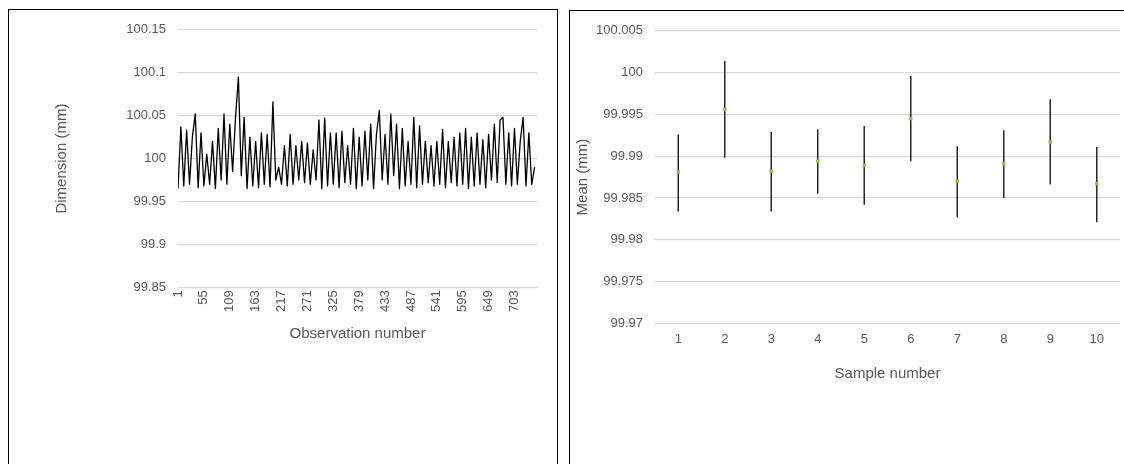 The height and width of the screenshot is (464, 1124). Describe the element at coordinates (957, 338) in the screenshot. I see `x-tick-label: 7` at that location.